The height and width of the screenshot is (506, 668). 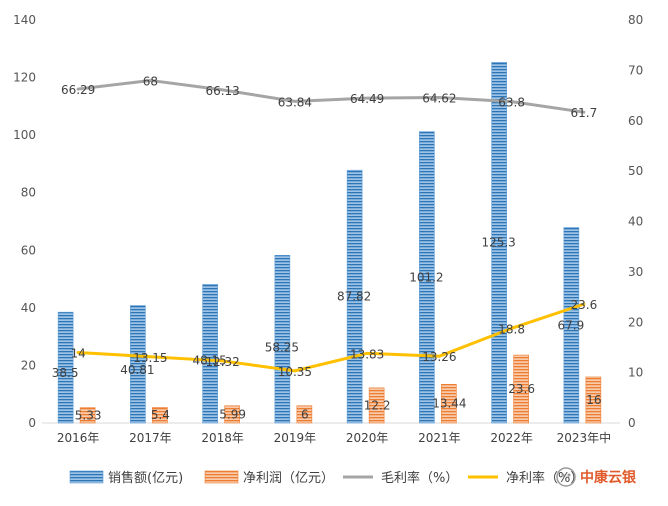 I want to click on data-label-gross-margin: 61.7, so click(x=584, y=113).